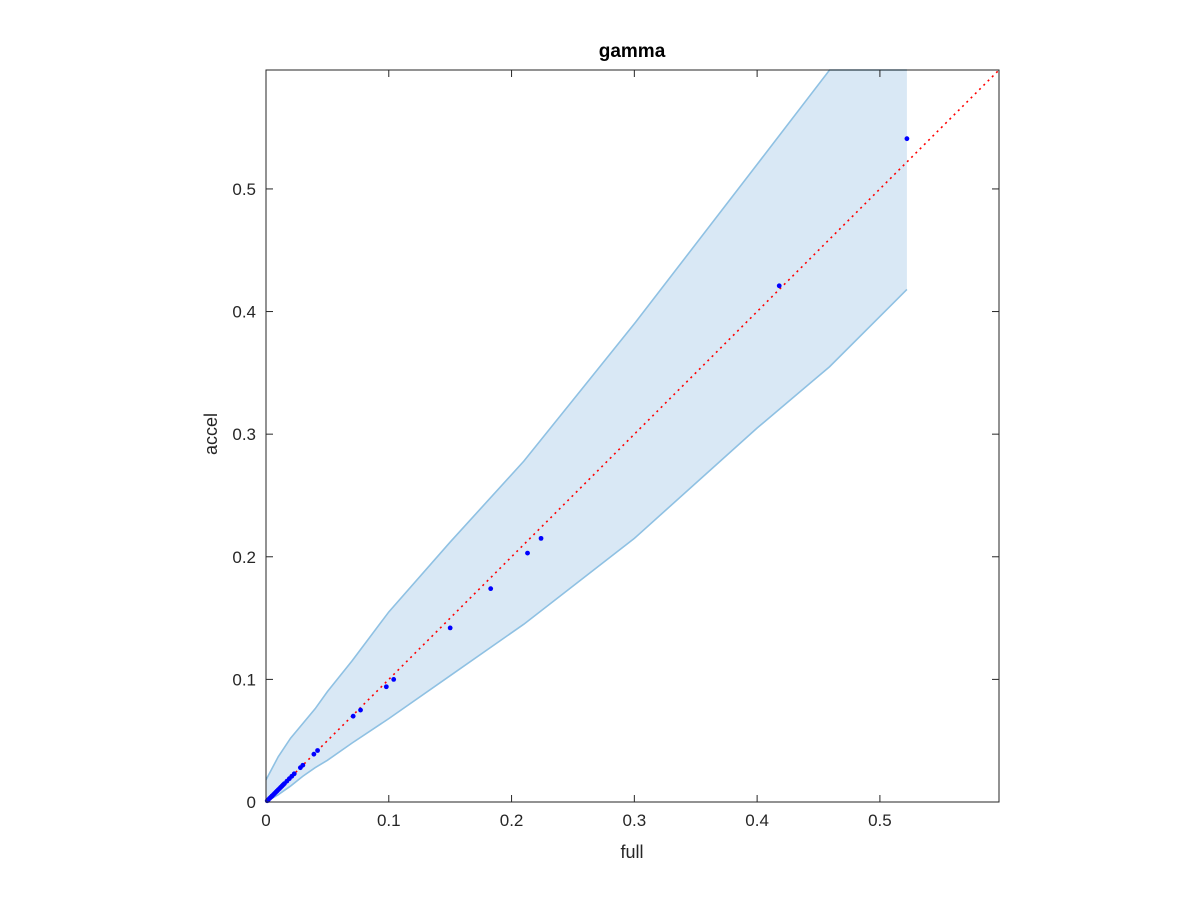 The height and width of the screenshot is (900, 1200). Describe the element at coordinates (244, 312) in the screenshot. I see `y-tick-label: 0.4` at that location.